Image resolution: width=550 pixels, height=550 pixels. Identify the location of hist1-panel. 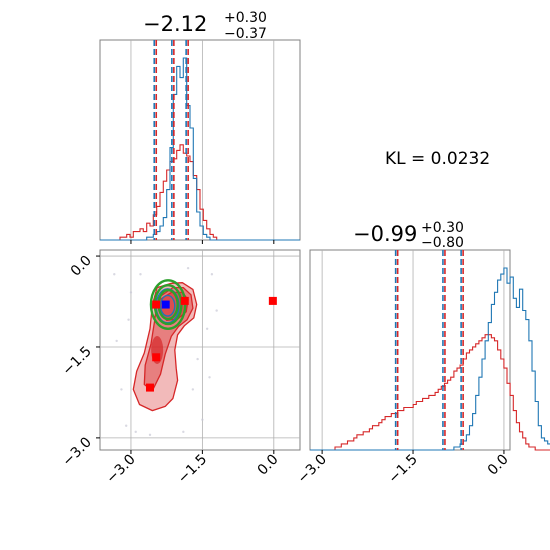
(200, 140).